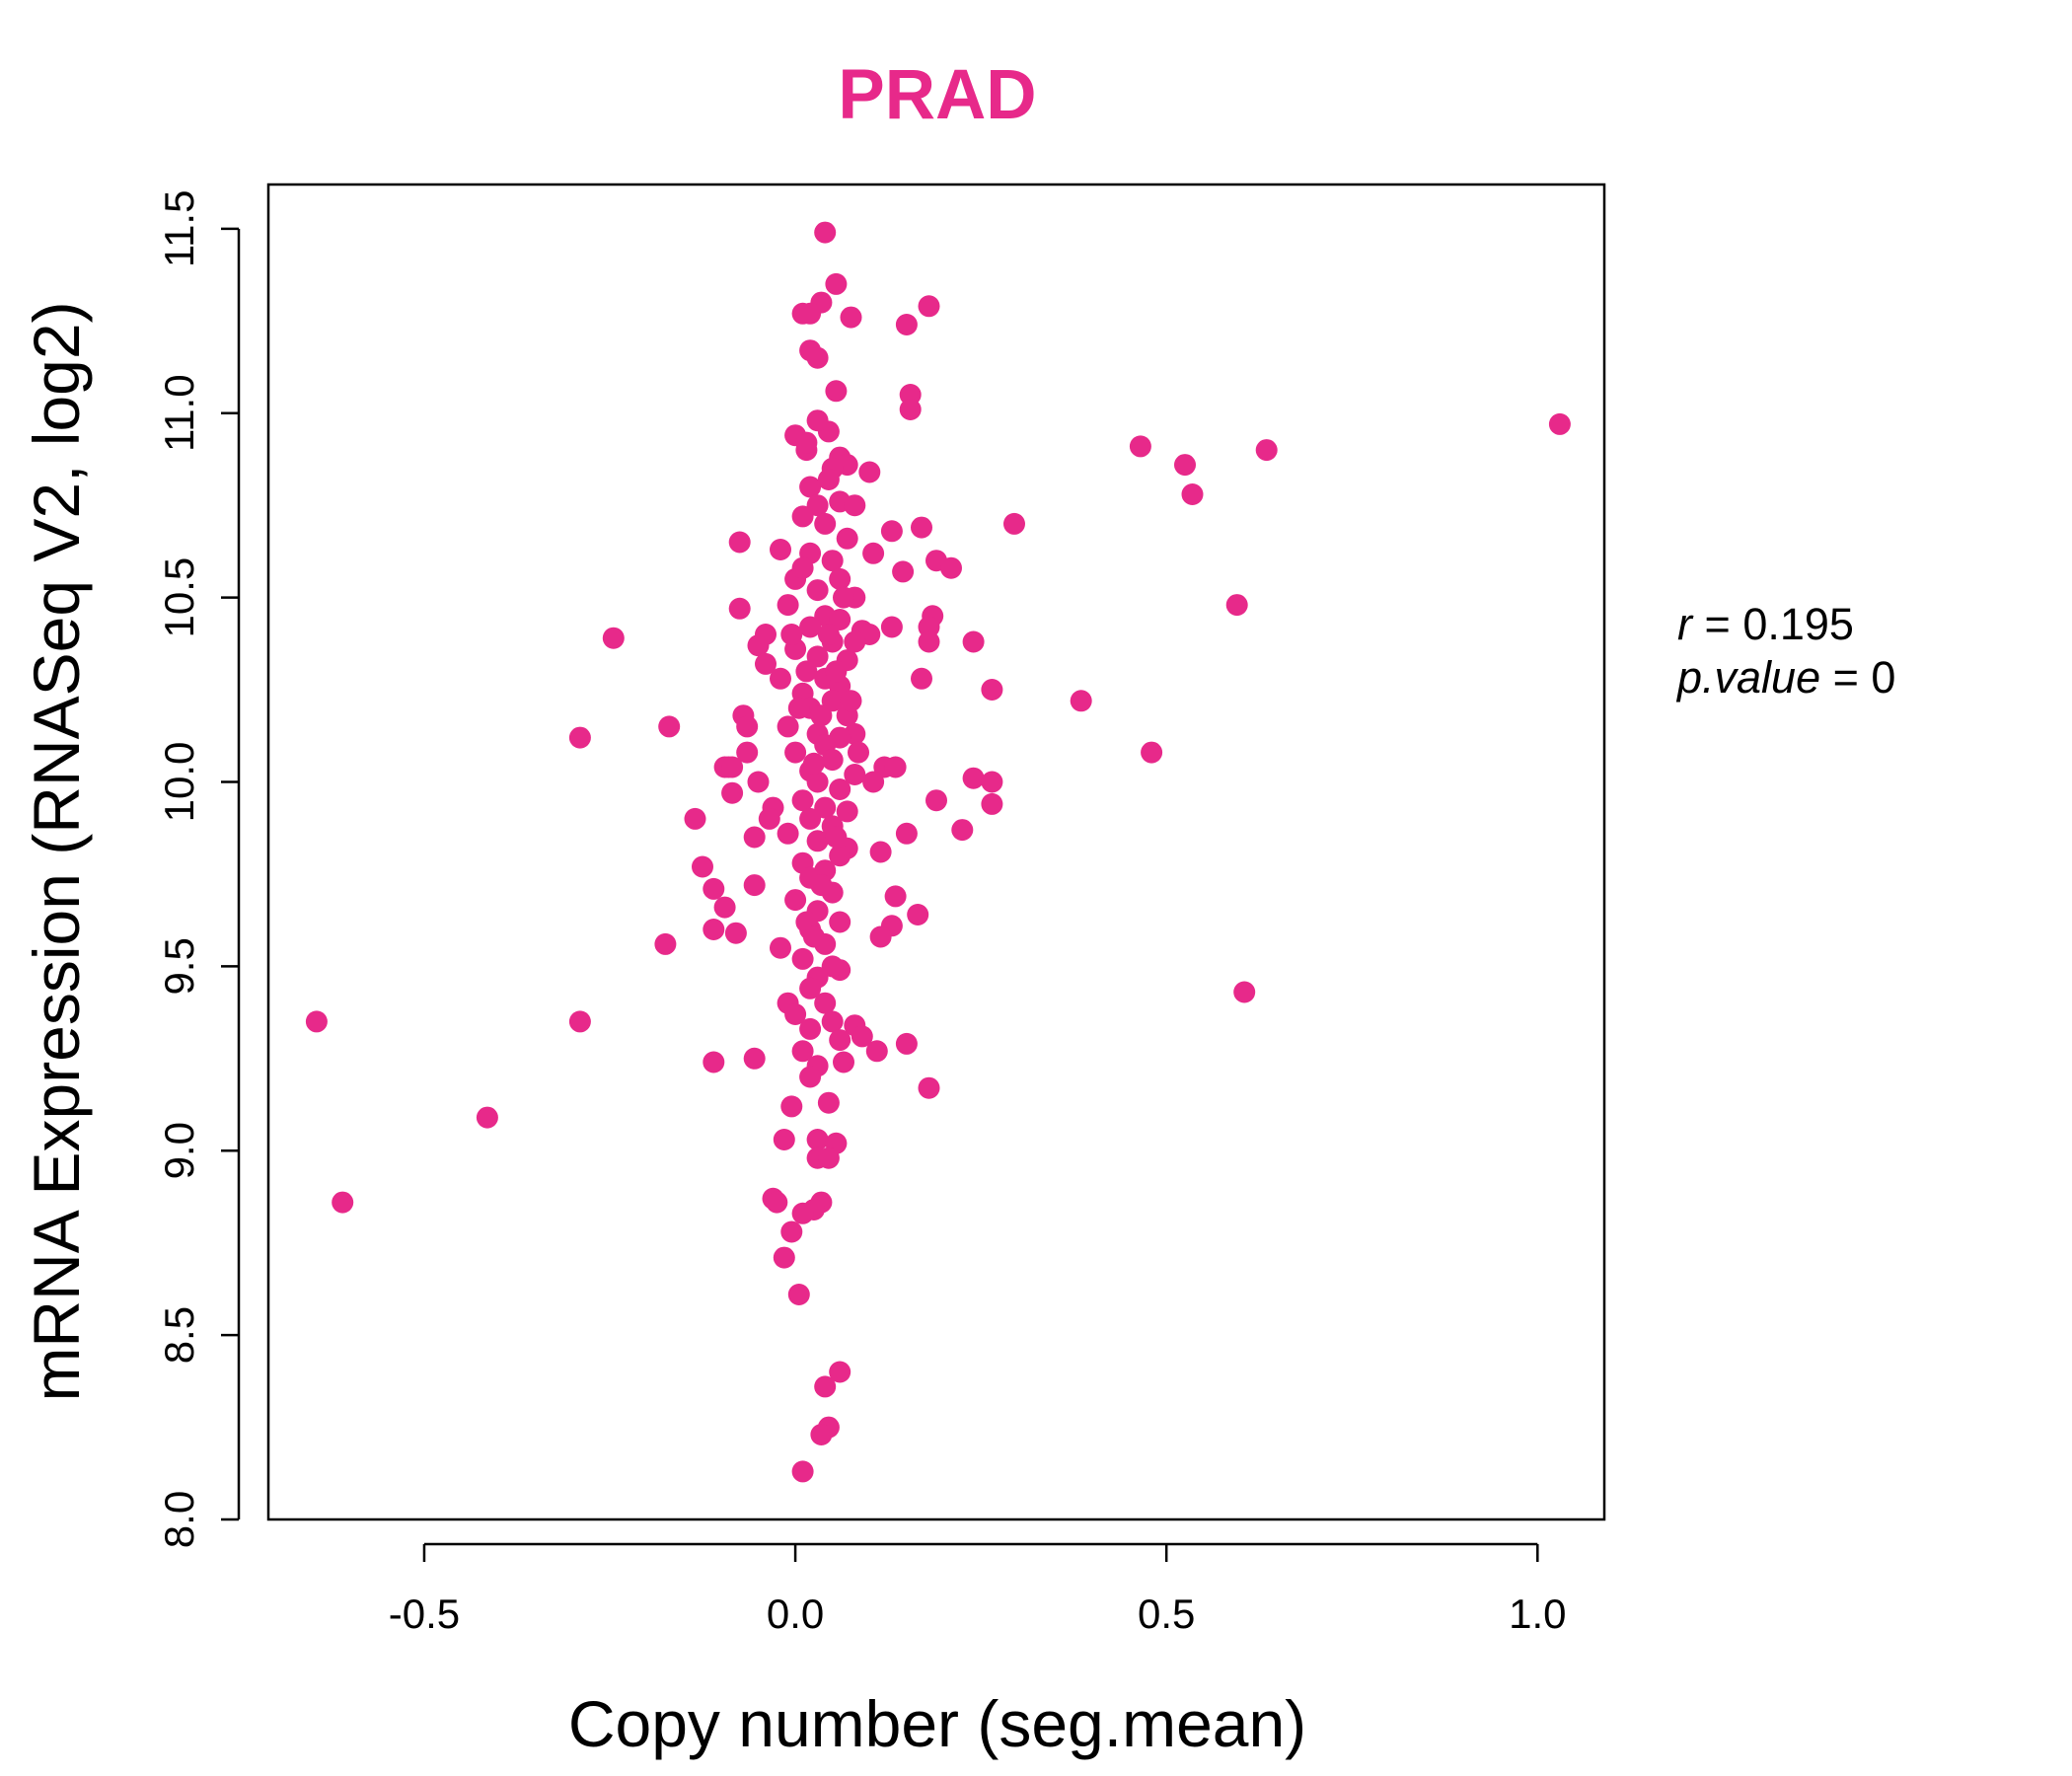  What do you see at coordinates (57, 851) in the screenshot?
I see `y-axis-label: mRNA Expression (RNASeq V2, log2)` at bounding box center [57, 851].